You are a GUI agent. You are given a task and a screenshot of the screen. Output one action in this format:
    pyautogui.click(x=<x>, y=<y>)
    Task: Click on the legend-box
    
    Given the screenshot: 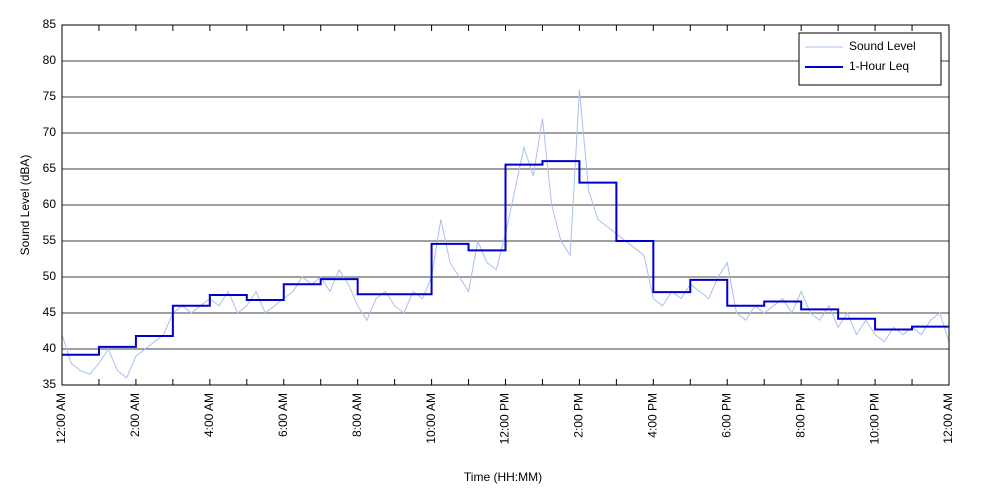 What is the action you would take?
    pyautogui.click(x=870, y=59)
    